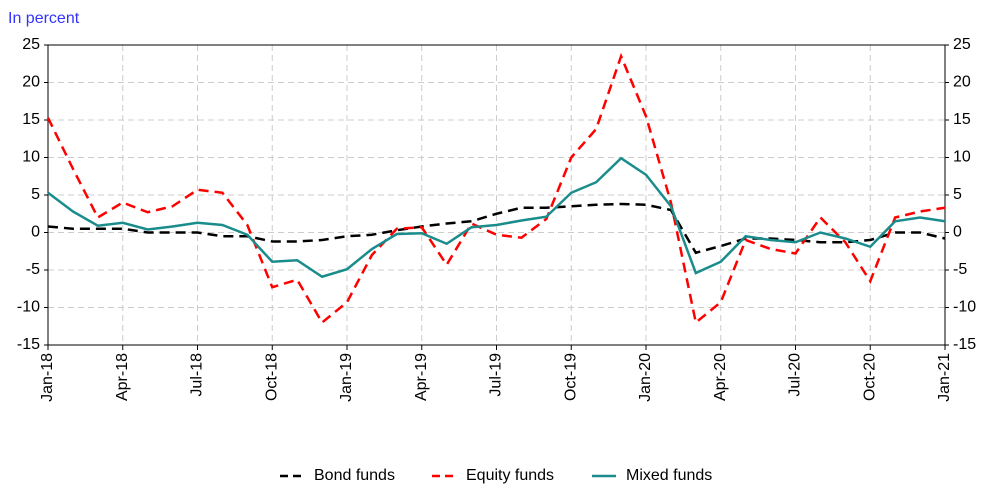 Image resolution: width=987 pixels, height=485 pixels. What do you see at coordinates (35, 194) in the screenshot?
I see `y-tick-label: 5` at bounding box center [35, 194].